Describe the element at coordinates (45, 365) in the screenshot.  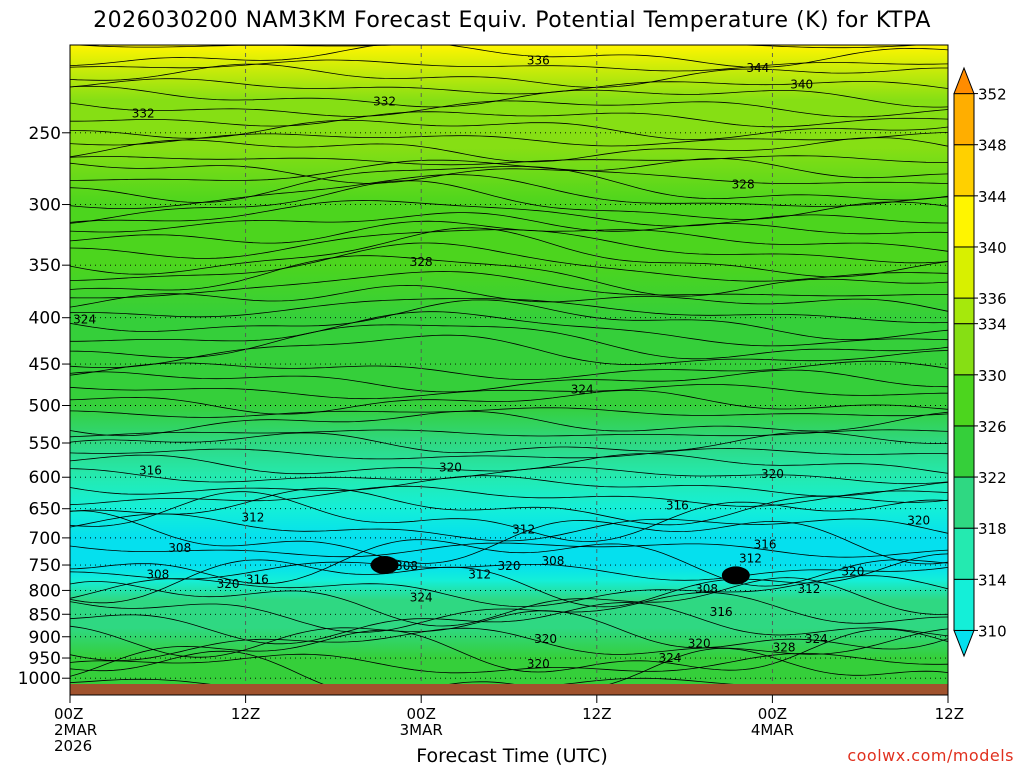
I see `y-tick-label: 450` at that location.